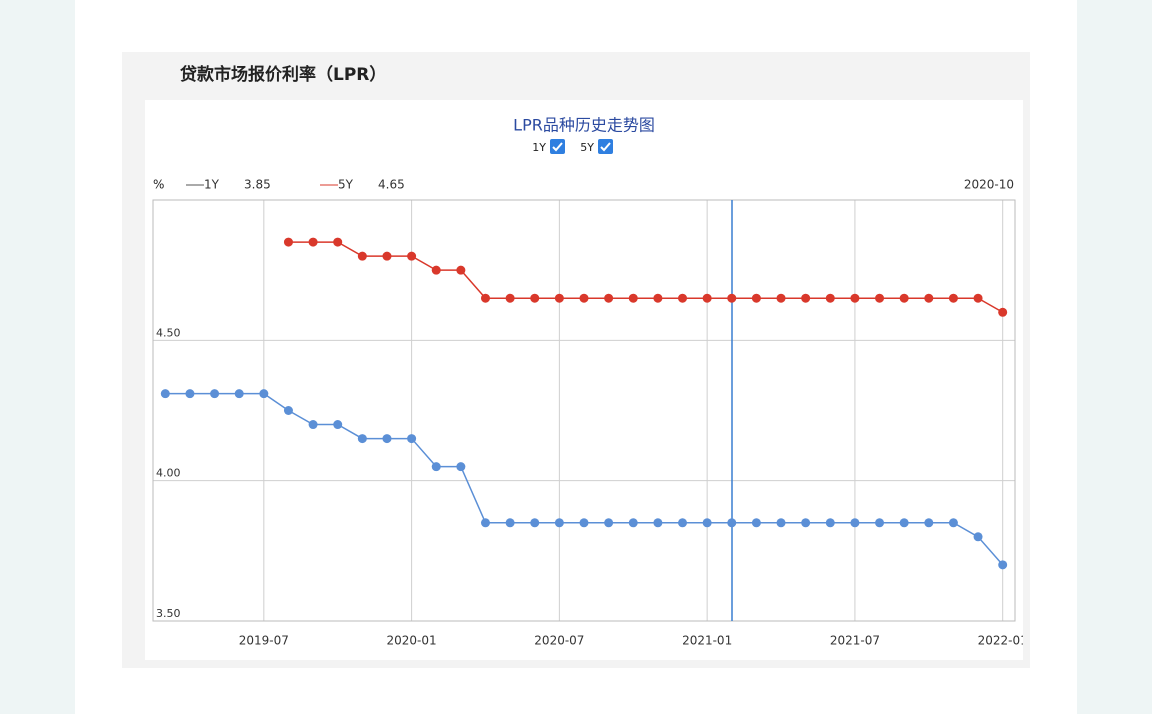 The width and height of the screenshot is (1152, 714). I want to click on chart-title: LPR品种历史走势图, so click(584, 125).